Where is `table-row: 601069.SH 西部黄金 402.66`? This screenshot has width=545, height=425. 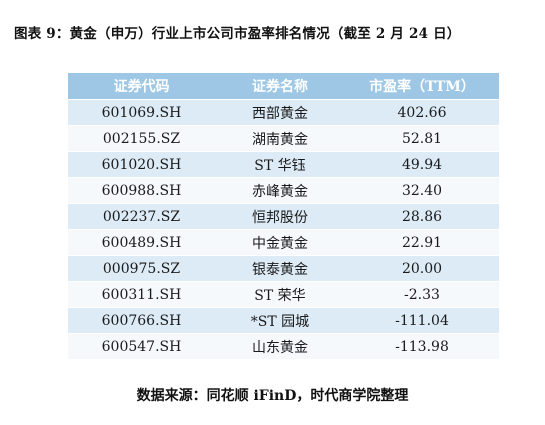
table-row: 601069.SH 西部黄金 402.66 is located at coordinates (283, 112).